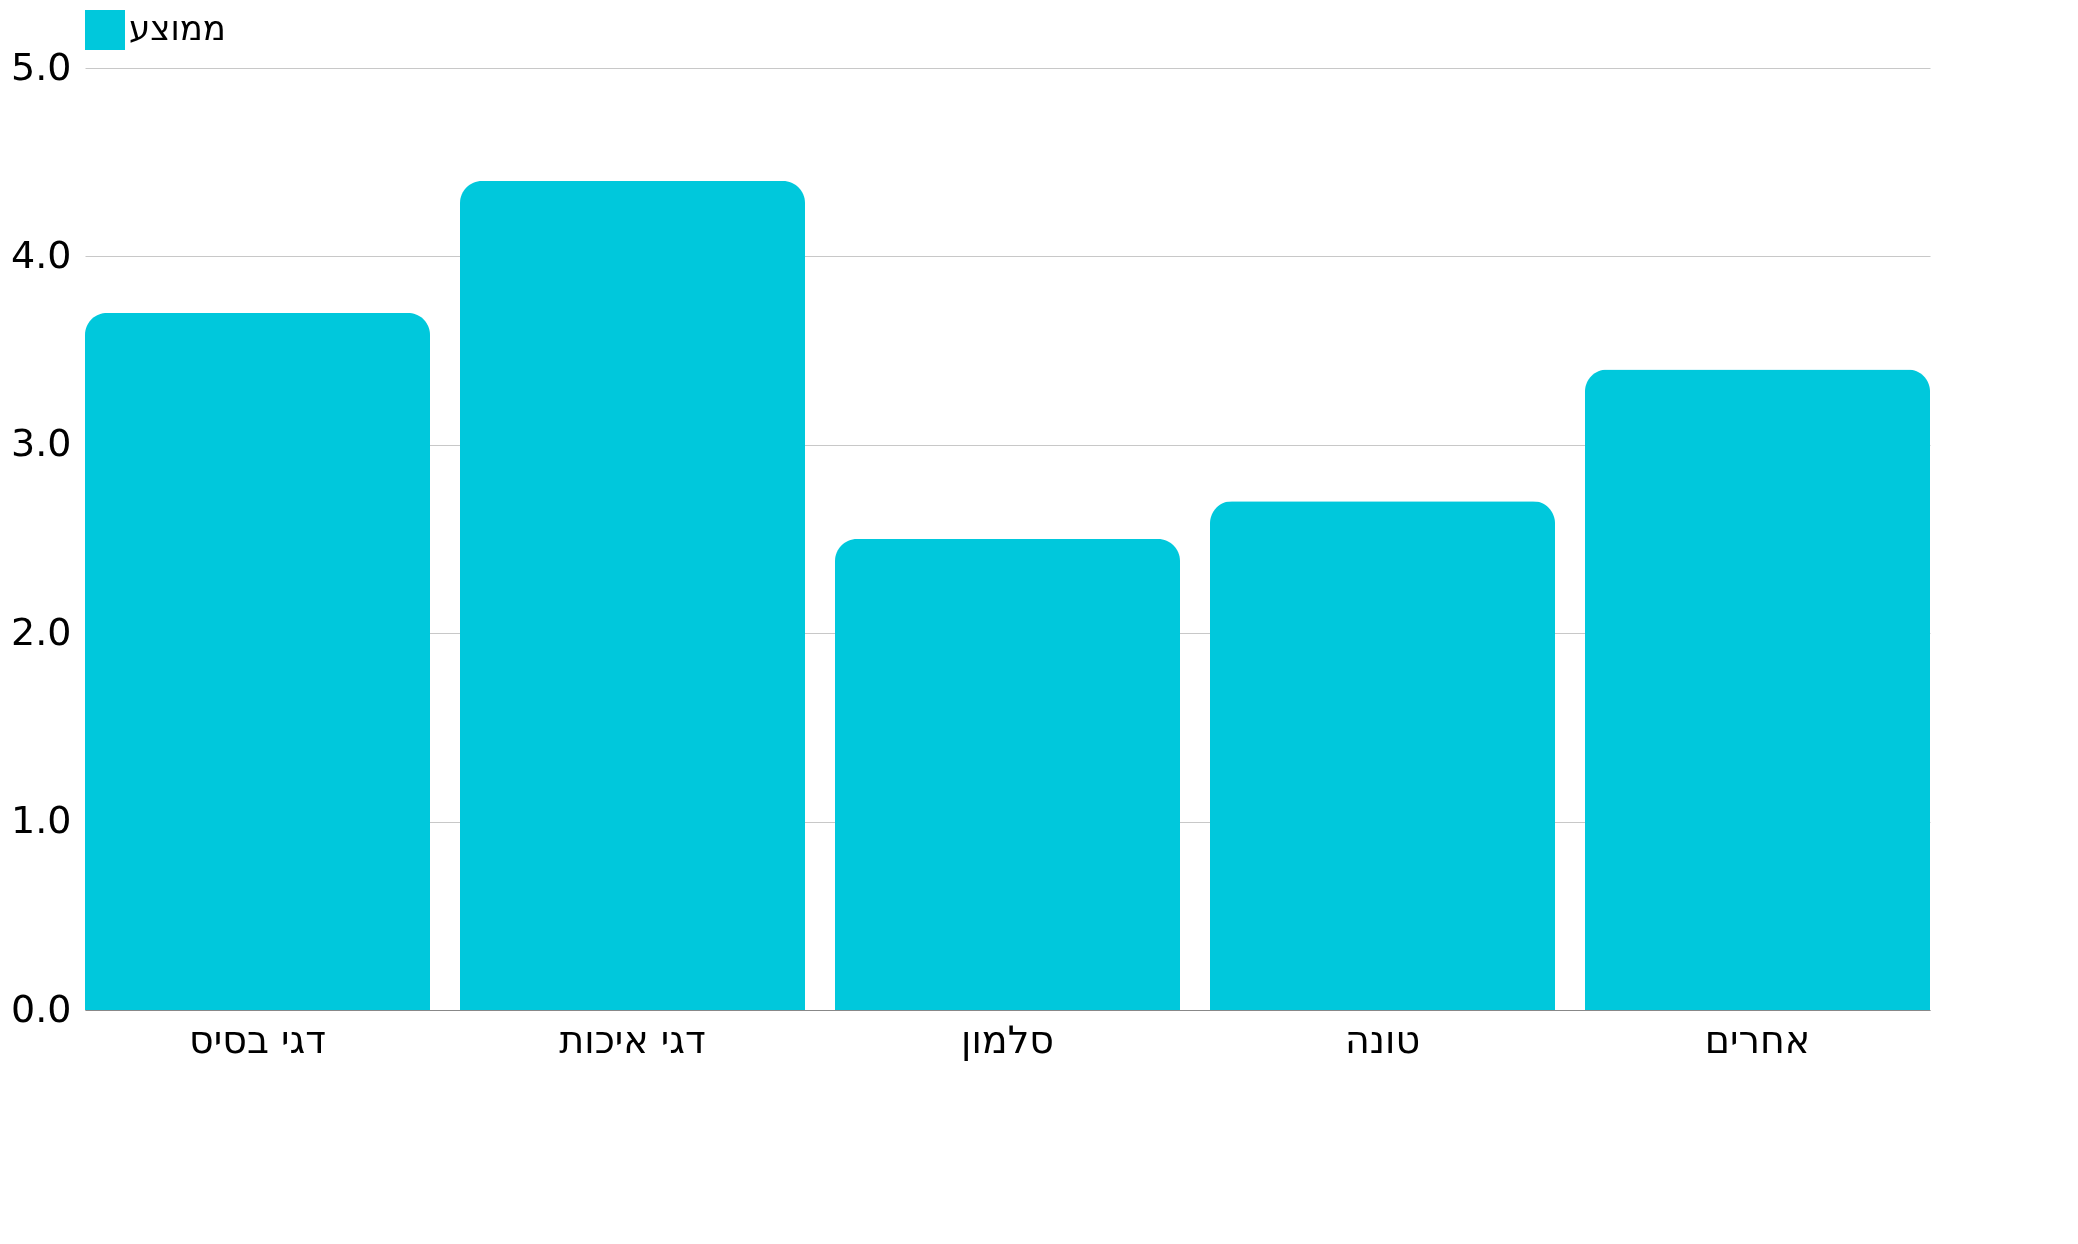  Describe the element at coordinates (1757, 1039) in the screenshot. I see `x-tick-label: אחרים` at that location.